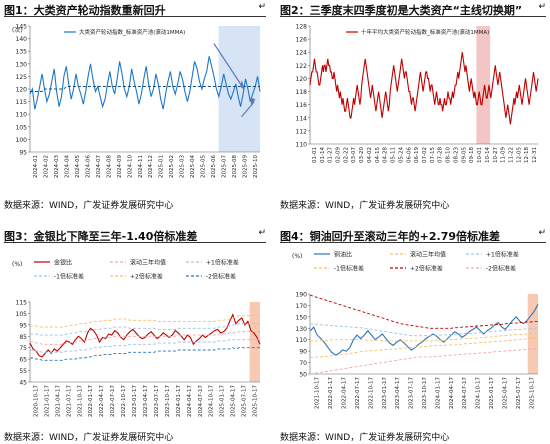 This screenshot has width=550, height=444. Describe the element at coordinates (303, 363) in the screenshot. I see `y-tick-label: 70` at that location.